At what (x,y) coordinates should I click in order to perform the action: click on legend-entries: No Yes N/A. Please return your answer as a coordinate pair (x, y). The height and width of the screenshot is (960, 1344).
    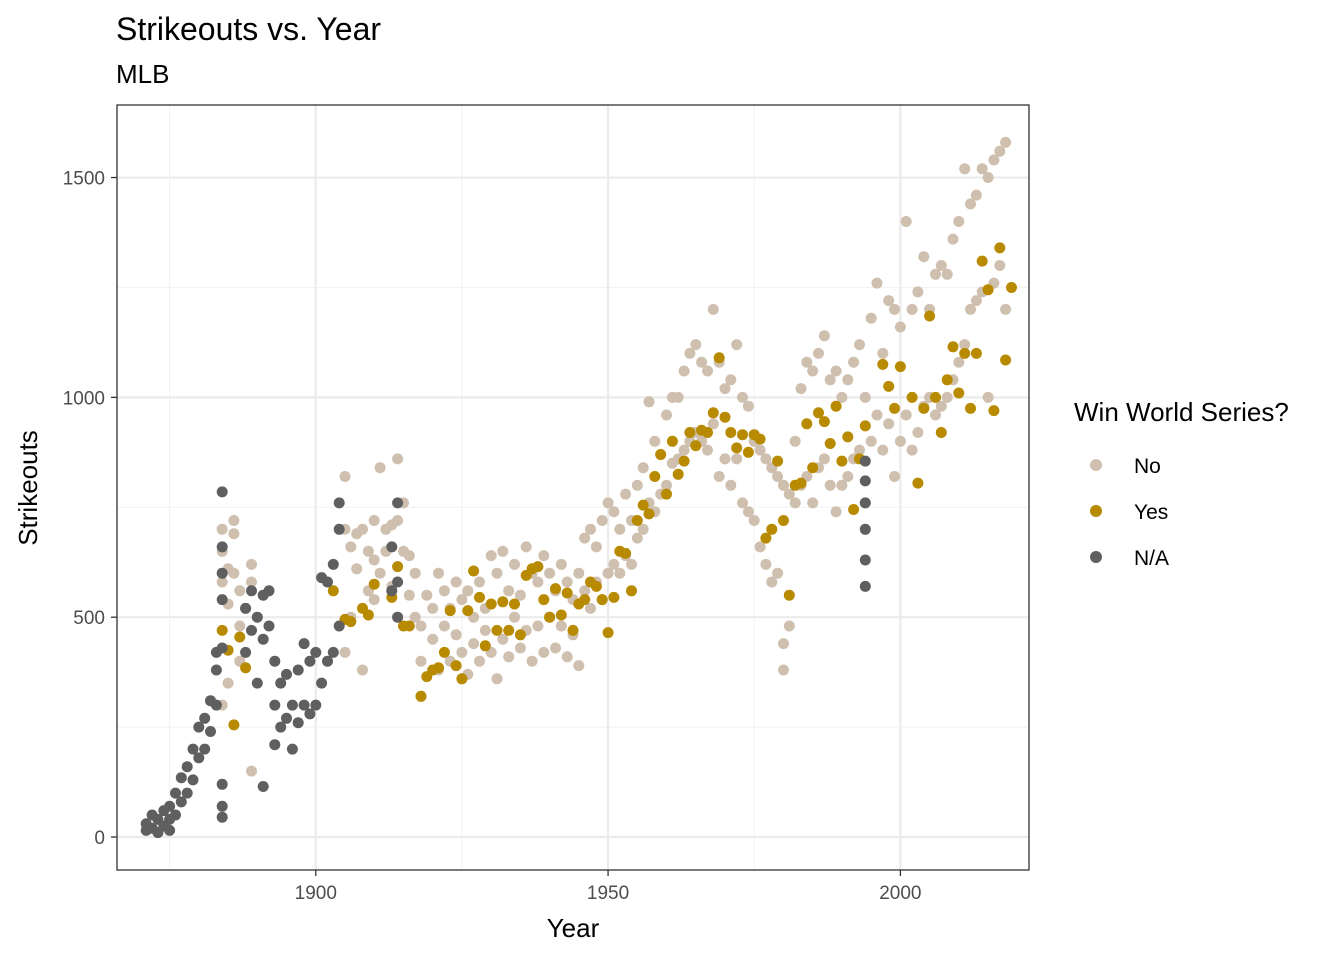
    Looking at the image, I should click on (1129, 512).